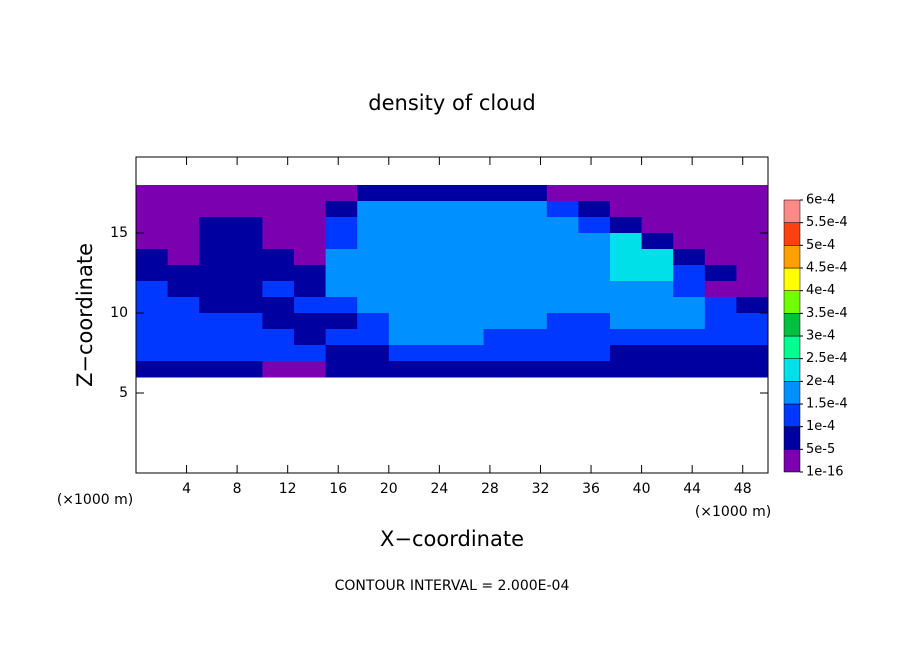 This screenshot has height=654, width=904. Describe the element at coordinates (820, 290) in the screenshot. I see `colorbar-label: 4e-4` at that location.